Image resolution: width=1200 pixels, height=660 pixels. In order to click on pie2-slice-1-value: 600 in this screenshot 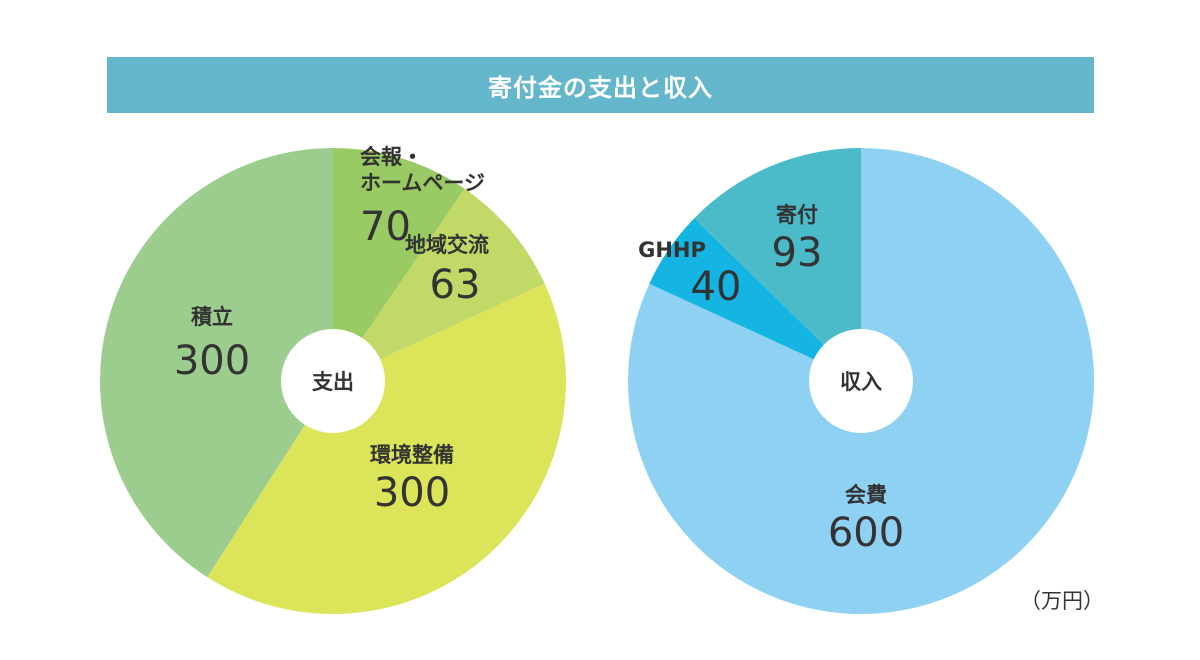, I will do `click(866, 533)`.